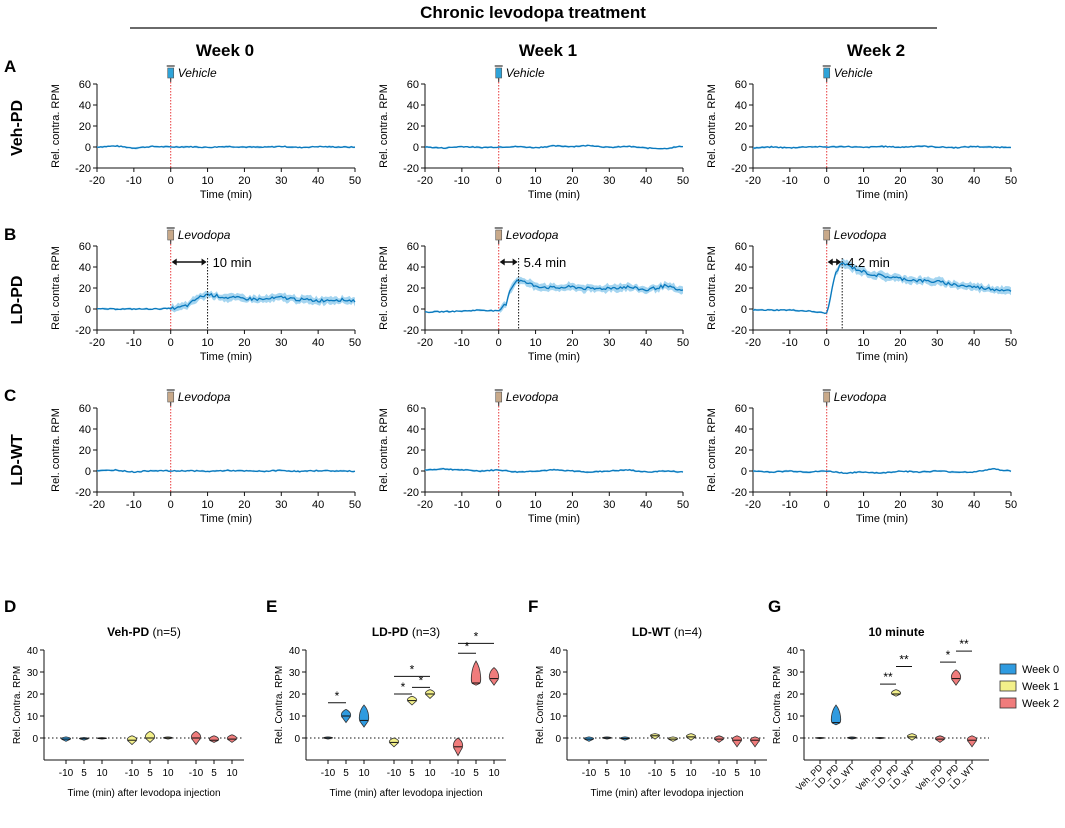  I want to click on onset-label: 4.2 min, so click(868, 262).